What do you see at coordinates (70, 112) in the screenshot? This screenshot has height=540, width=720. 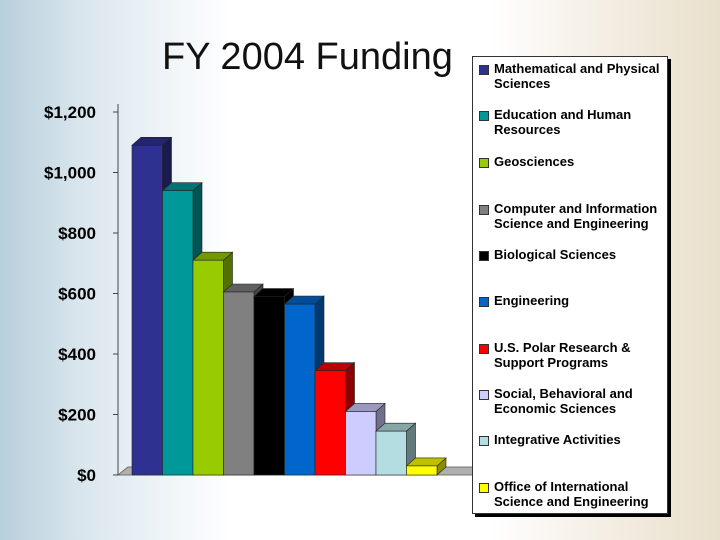 I see `y-tick-label: $1,200` at bounding box center [70, 112].